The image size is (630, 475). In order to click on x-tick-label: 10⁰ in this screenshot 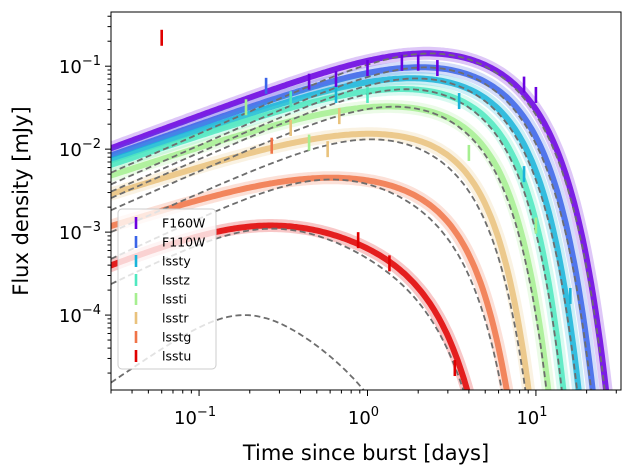, I will do `click(363, 417)`.